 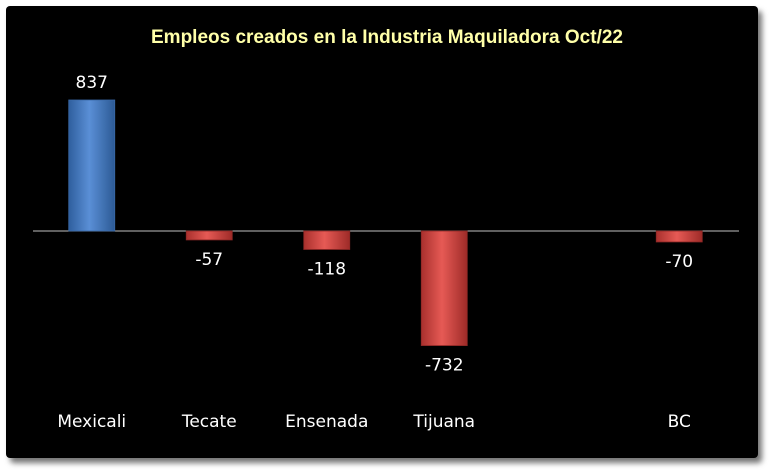 I want to click on bar-bc, so click(x=679, y=236).